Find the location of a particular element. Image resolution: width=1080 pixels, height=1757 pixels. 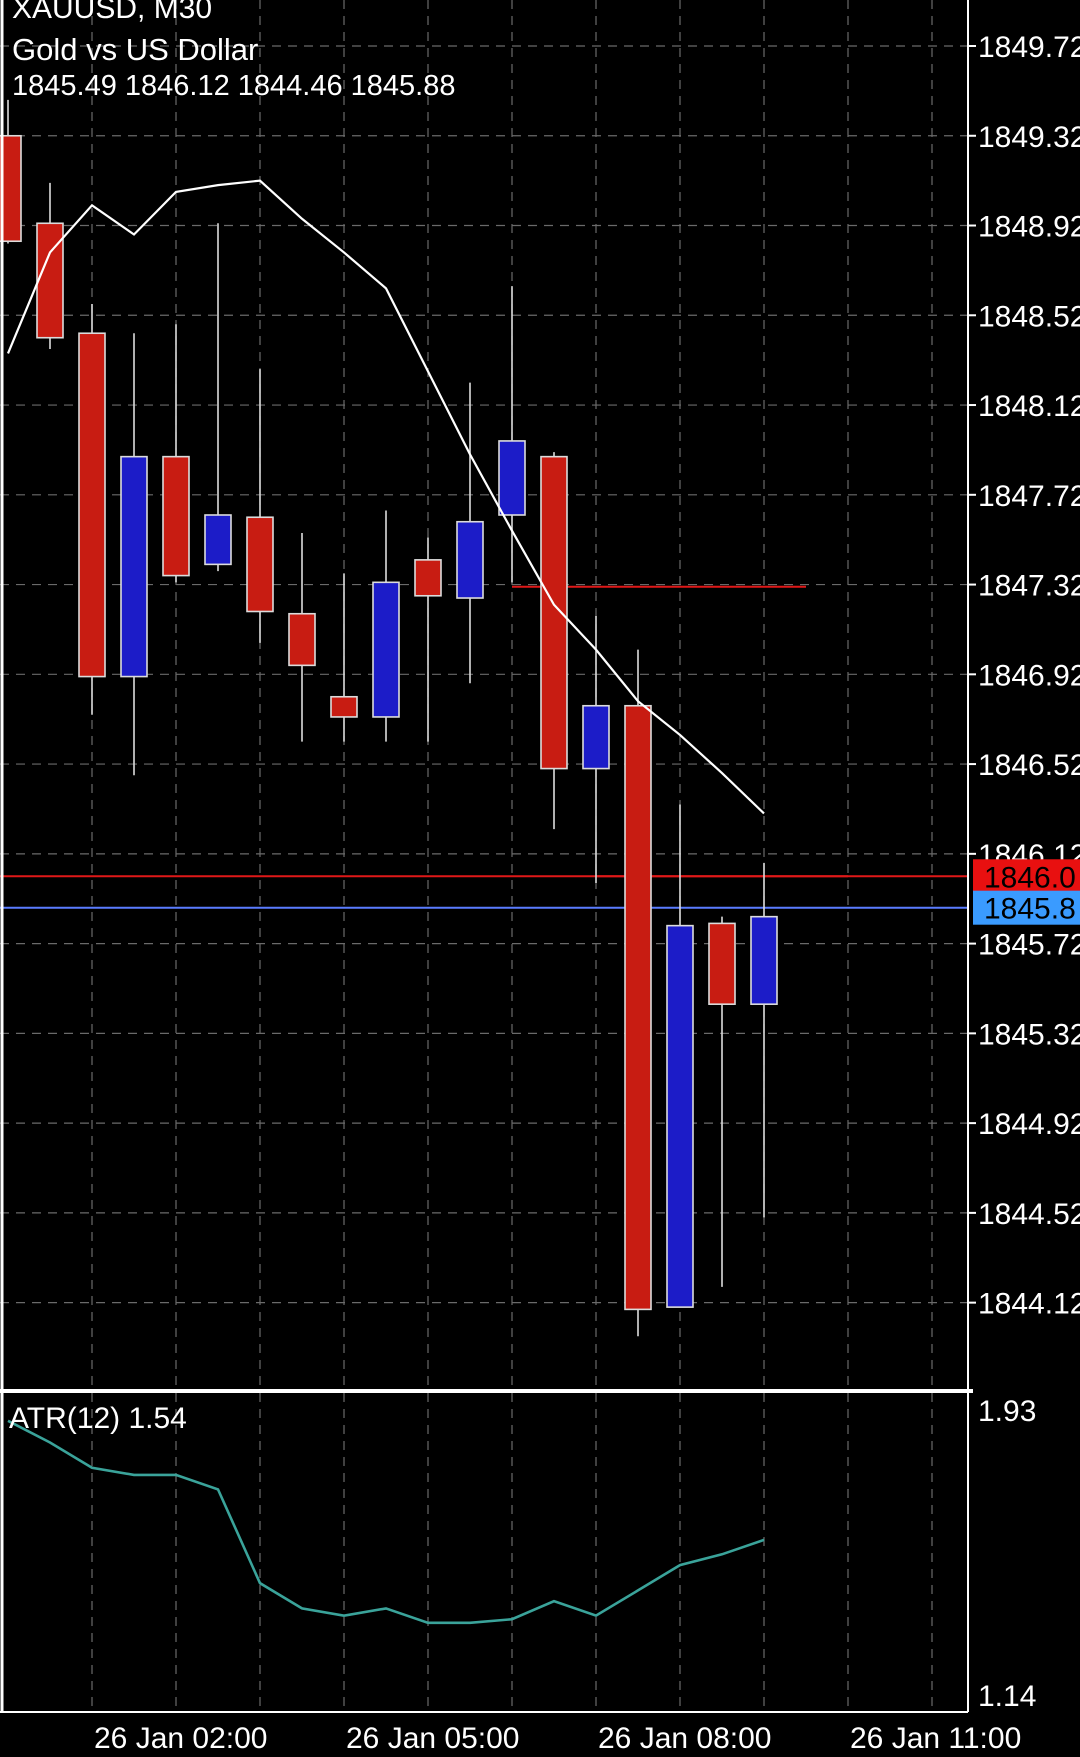

ask-price-badge is located at coordinates (1026, 876).